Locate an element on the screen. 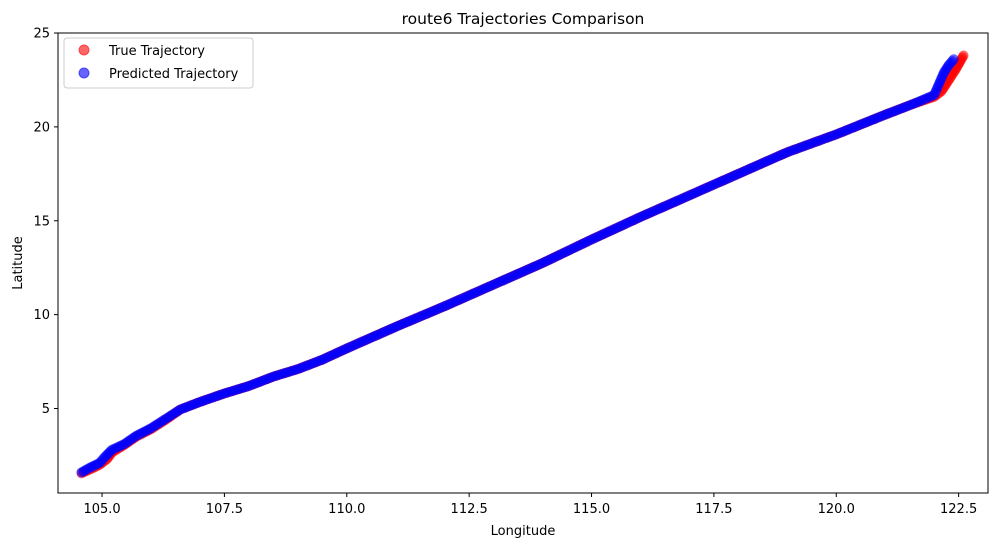  y-tick-label: 15 is located at coordinates (41, 221).